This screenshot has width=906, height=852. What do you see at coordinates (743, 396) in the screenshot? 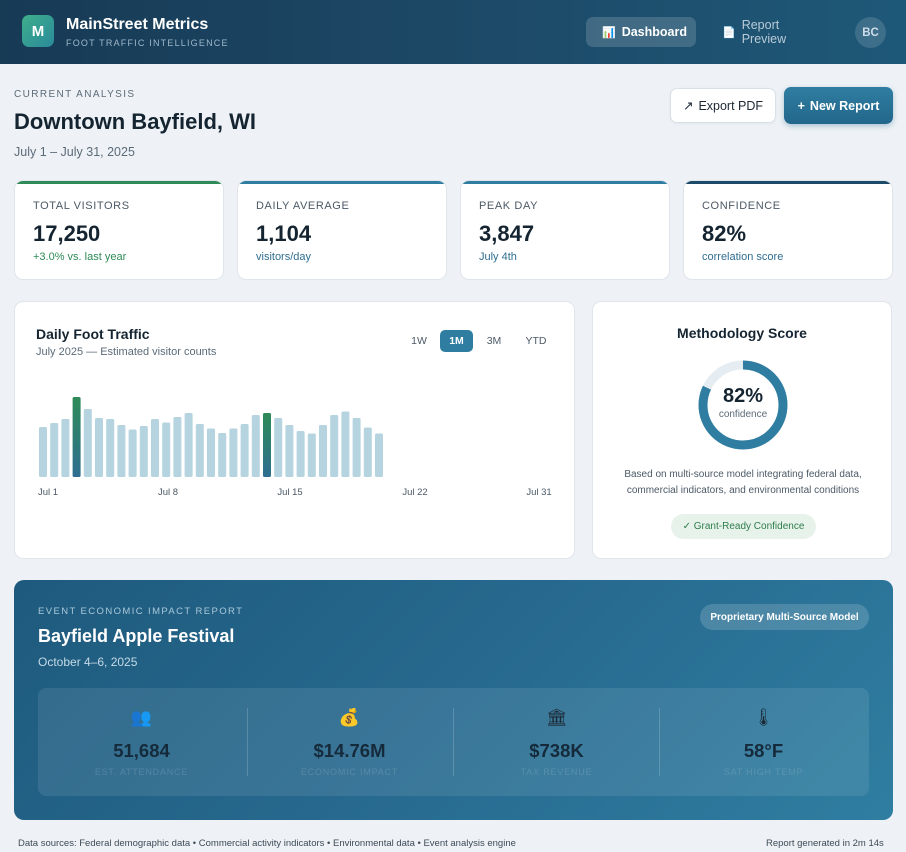
I see `confidence-value: 82%` at bounding box center [743, 396].